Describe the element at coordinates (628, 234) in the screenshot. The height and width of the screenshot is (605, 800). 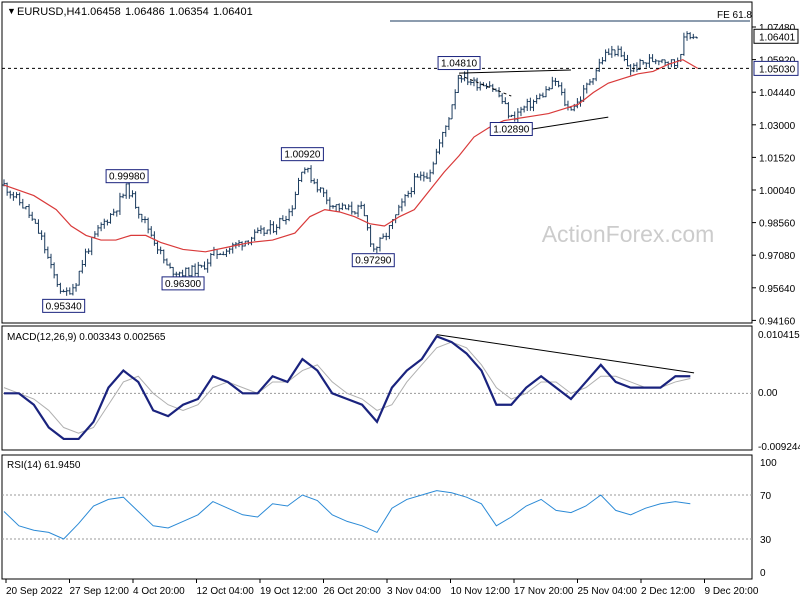
I see `watermark: ActionForex.com` at that location.